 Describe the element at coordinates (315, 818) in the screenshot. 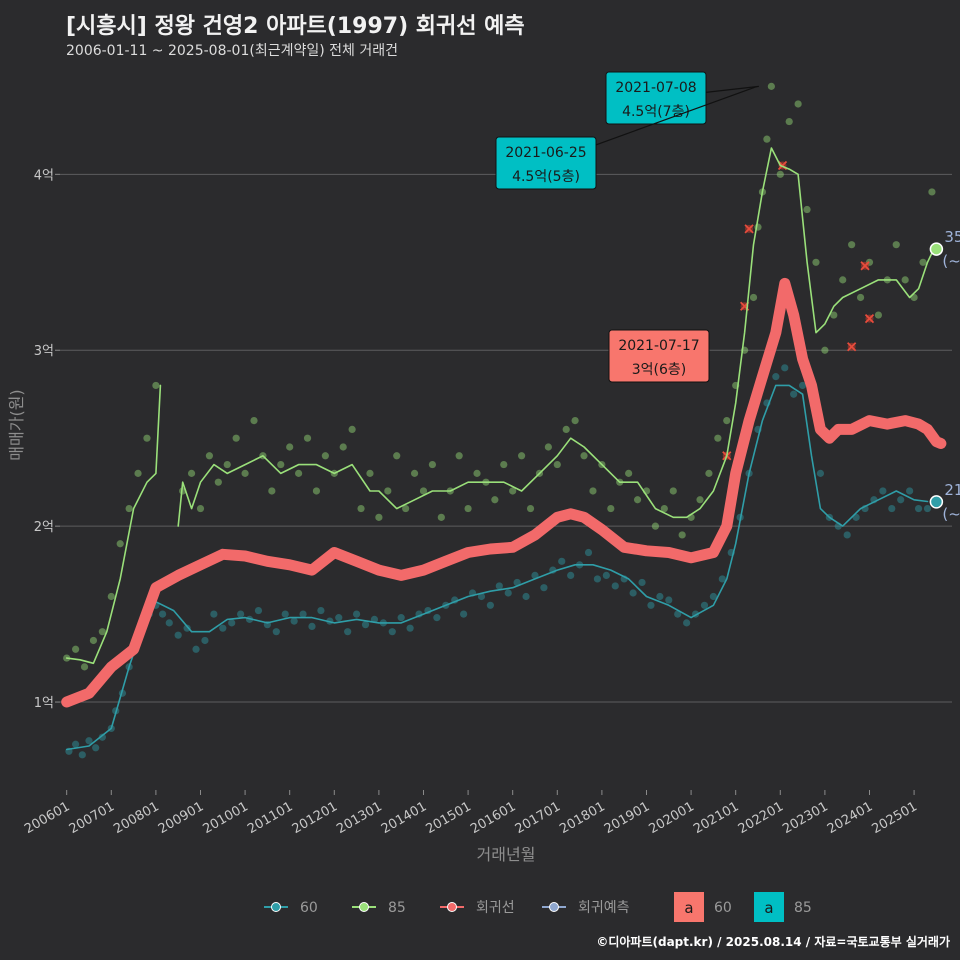

I see `x-tick-label: 201201` at that location.